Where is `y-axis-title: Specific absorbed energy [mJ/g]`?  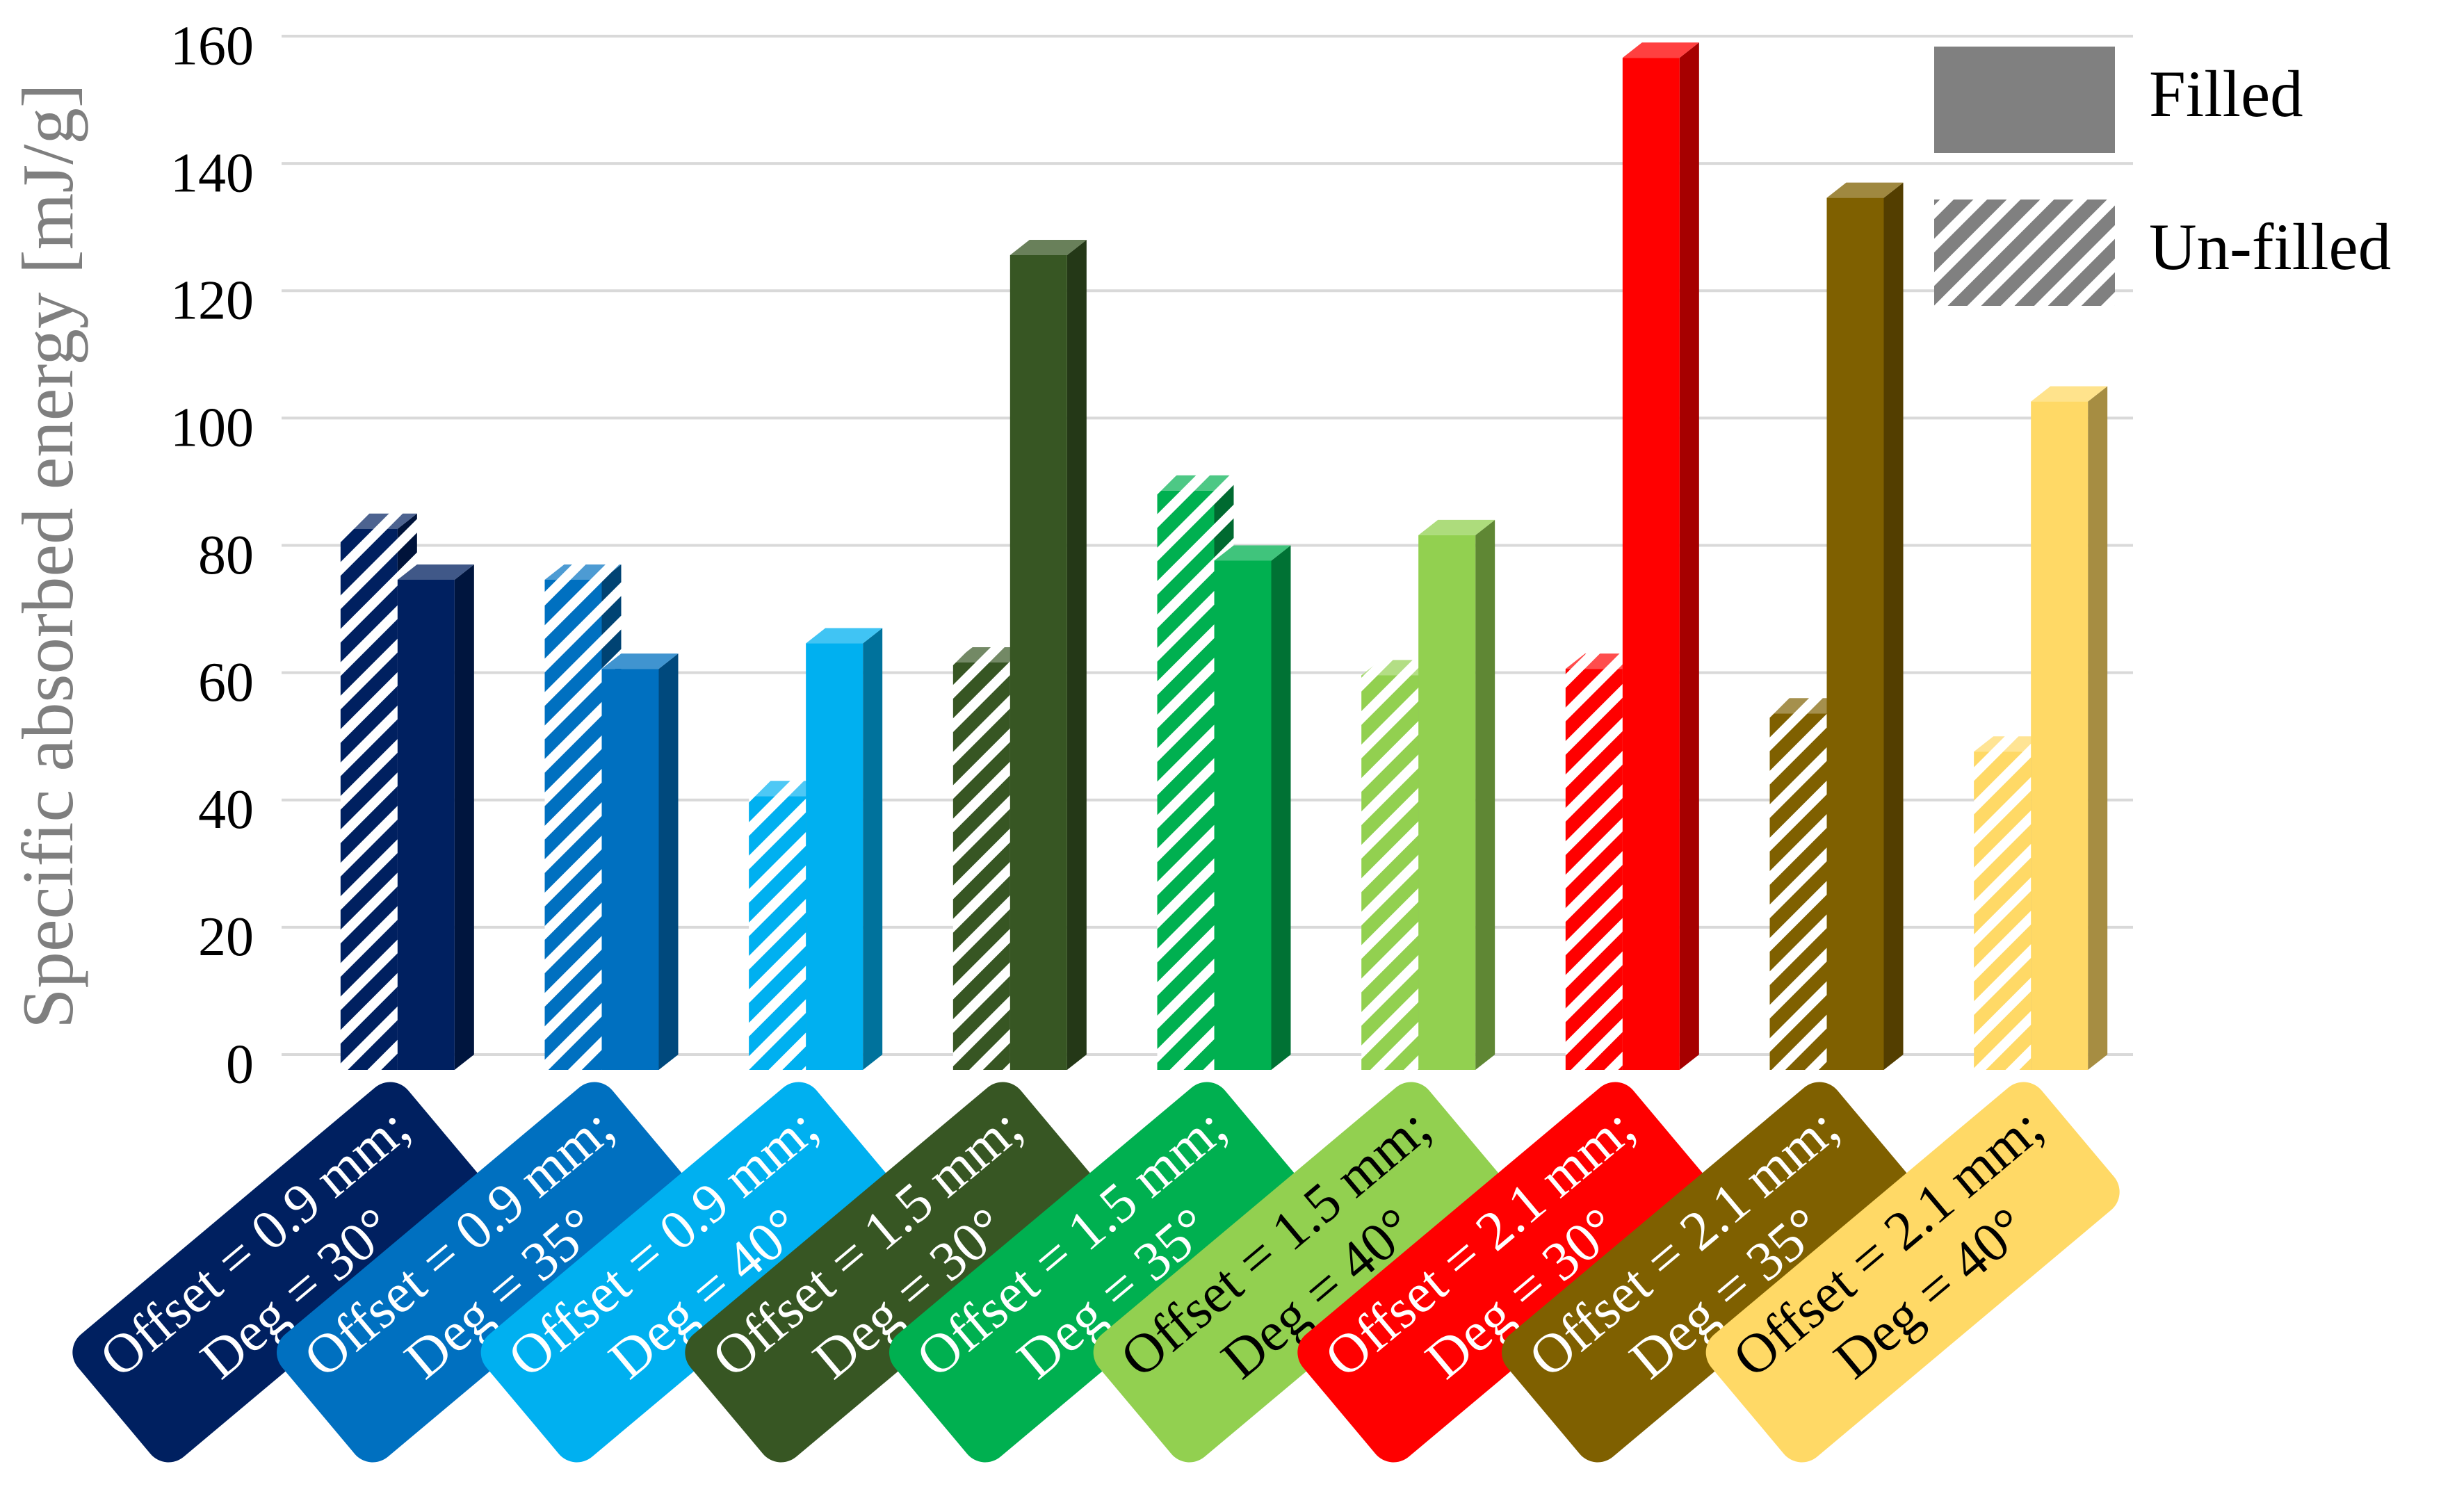 y-axis-title: Specific absorbed energy [mJ/g] is located at coordinates (47, 556).